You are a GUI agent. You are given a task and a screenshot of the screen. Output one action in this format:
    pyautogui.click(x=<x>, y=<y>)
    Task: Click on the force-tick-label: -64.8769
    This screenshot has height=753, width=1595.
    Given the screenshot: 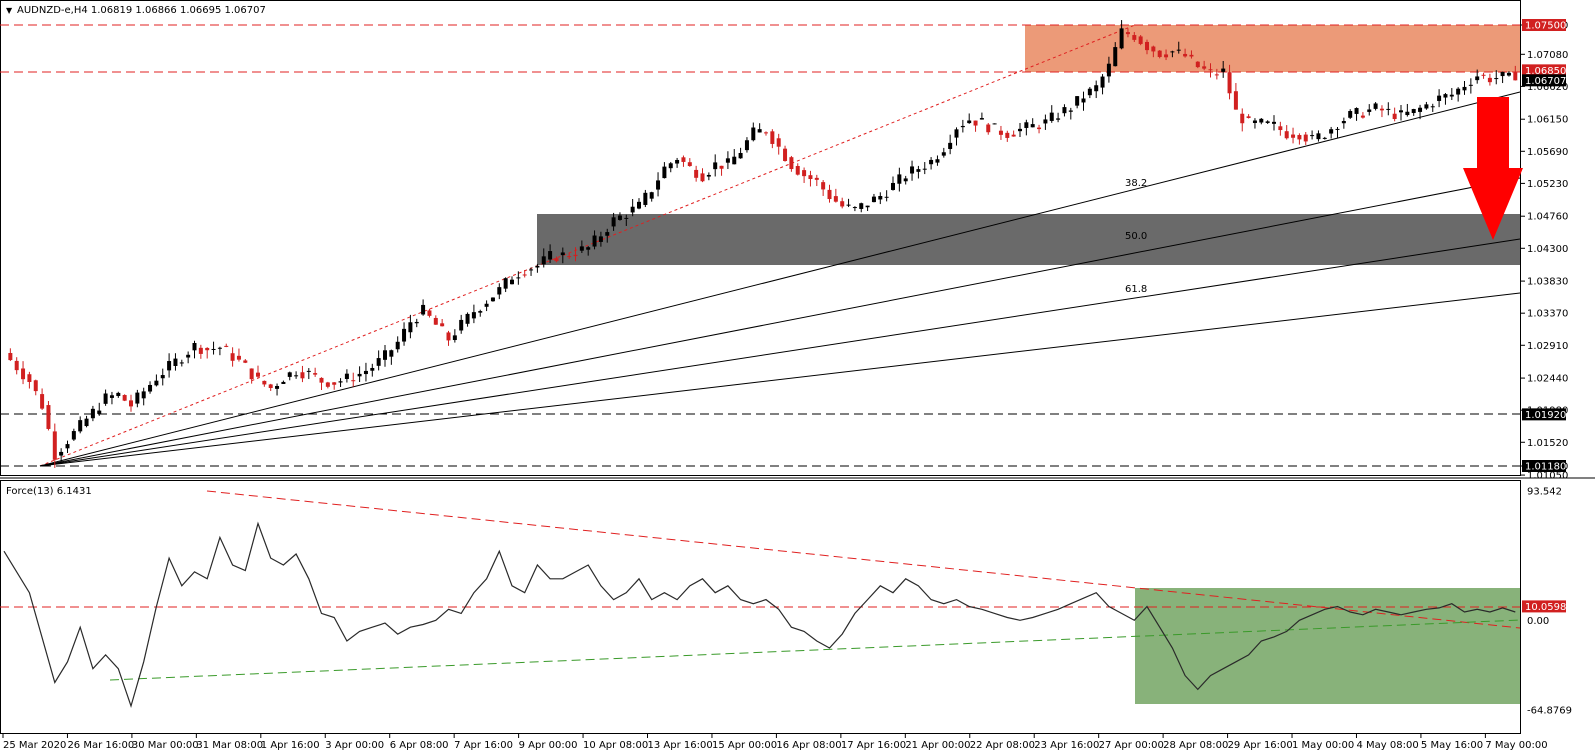 What is the action you would take?
    pyautogui.click(x=1549, y=711)
    